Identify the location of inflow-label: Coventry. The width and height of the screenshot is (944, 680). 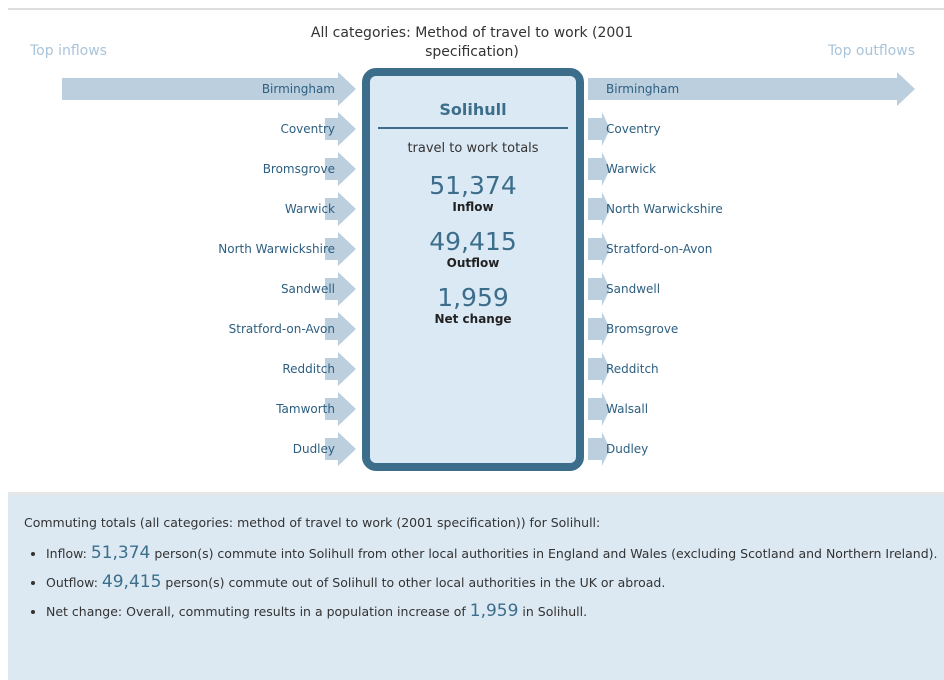
(307, 129).